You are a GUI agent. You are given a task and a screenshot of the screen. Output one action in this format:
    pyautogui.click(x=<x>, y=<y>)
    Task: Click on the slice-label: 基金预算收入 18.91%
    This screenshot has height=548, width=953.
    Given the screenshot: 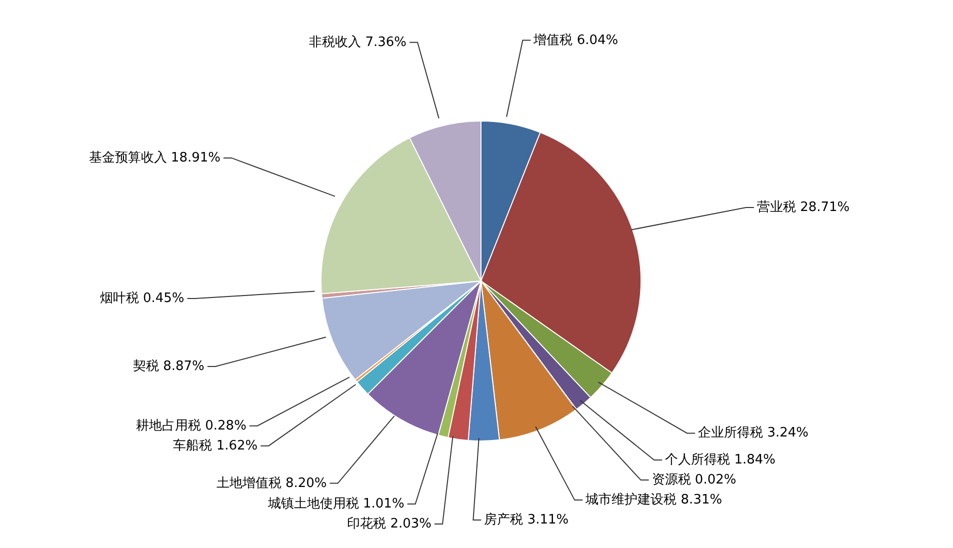 What is the action you would take?
    pyautogui.click(x=154, y=158)
    